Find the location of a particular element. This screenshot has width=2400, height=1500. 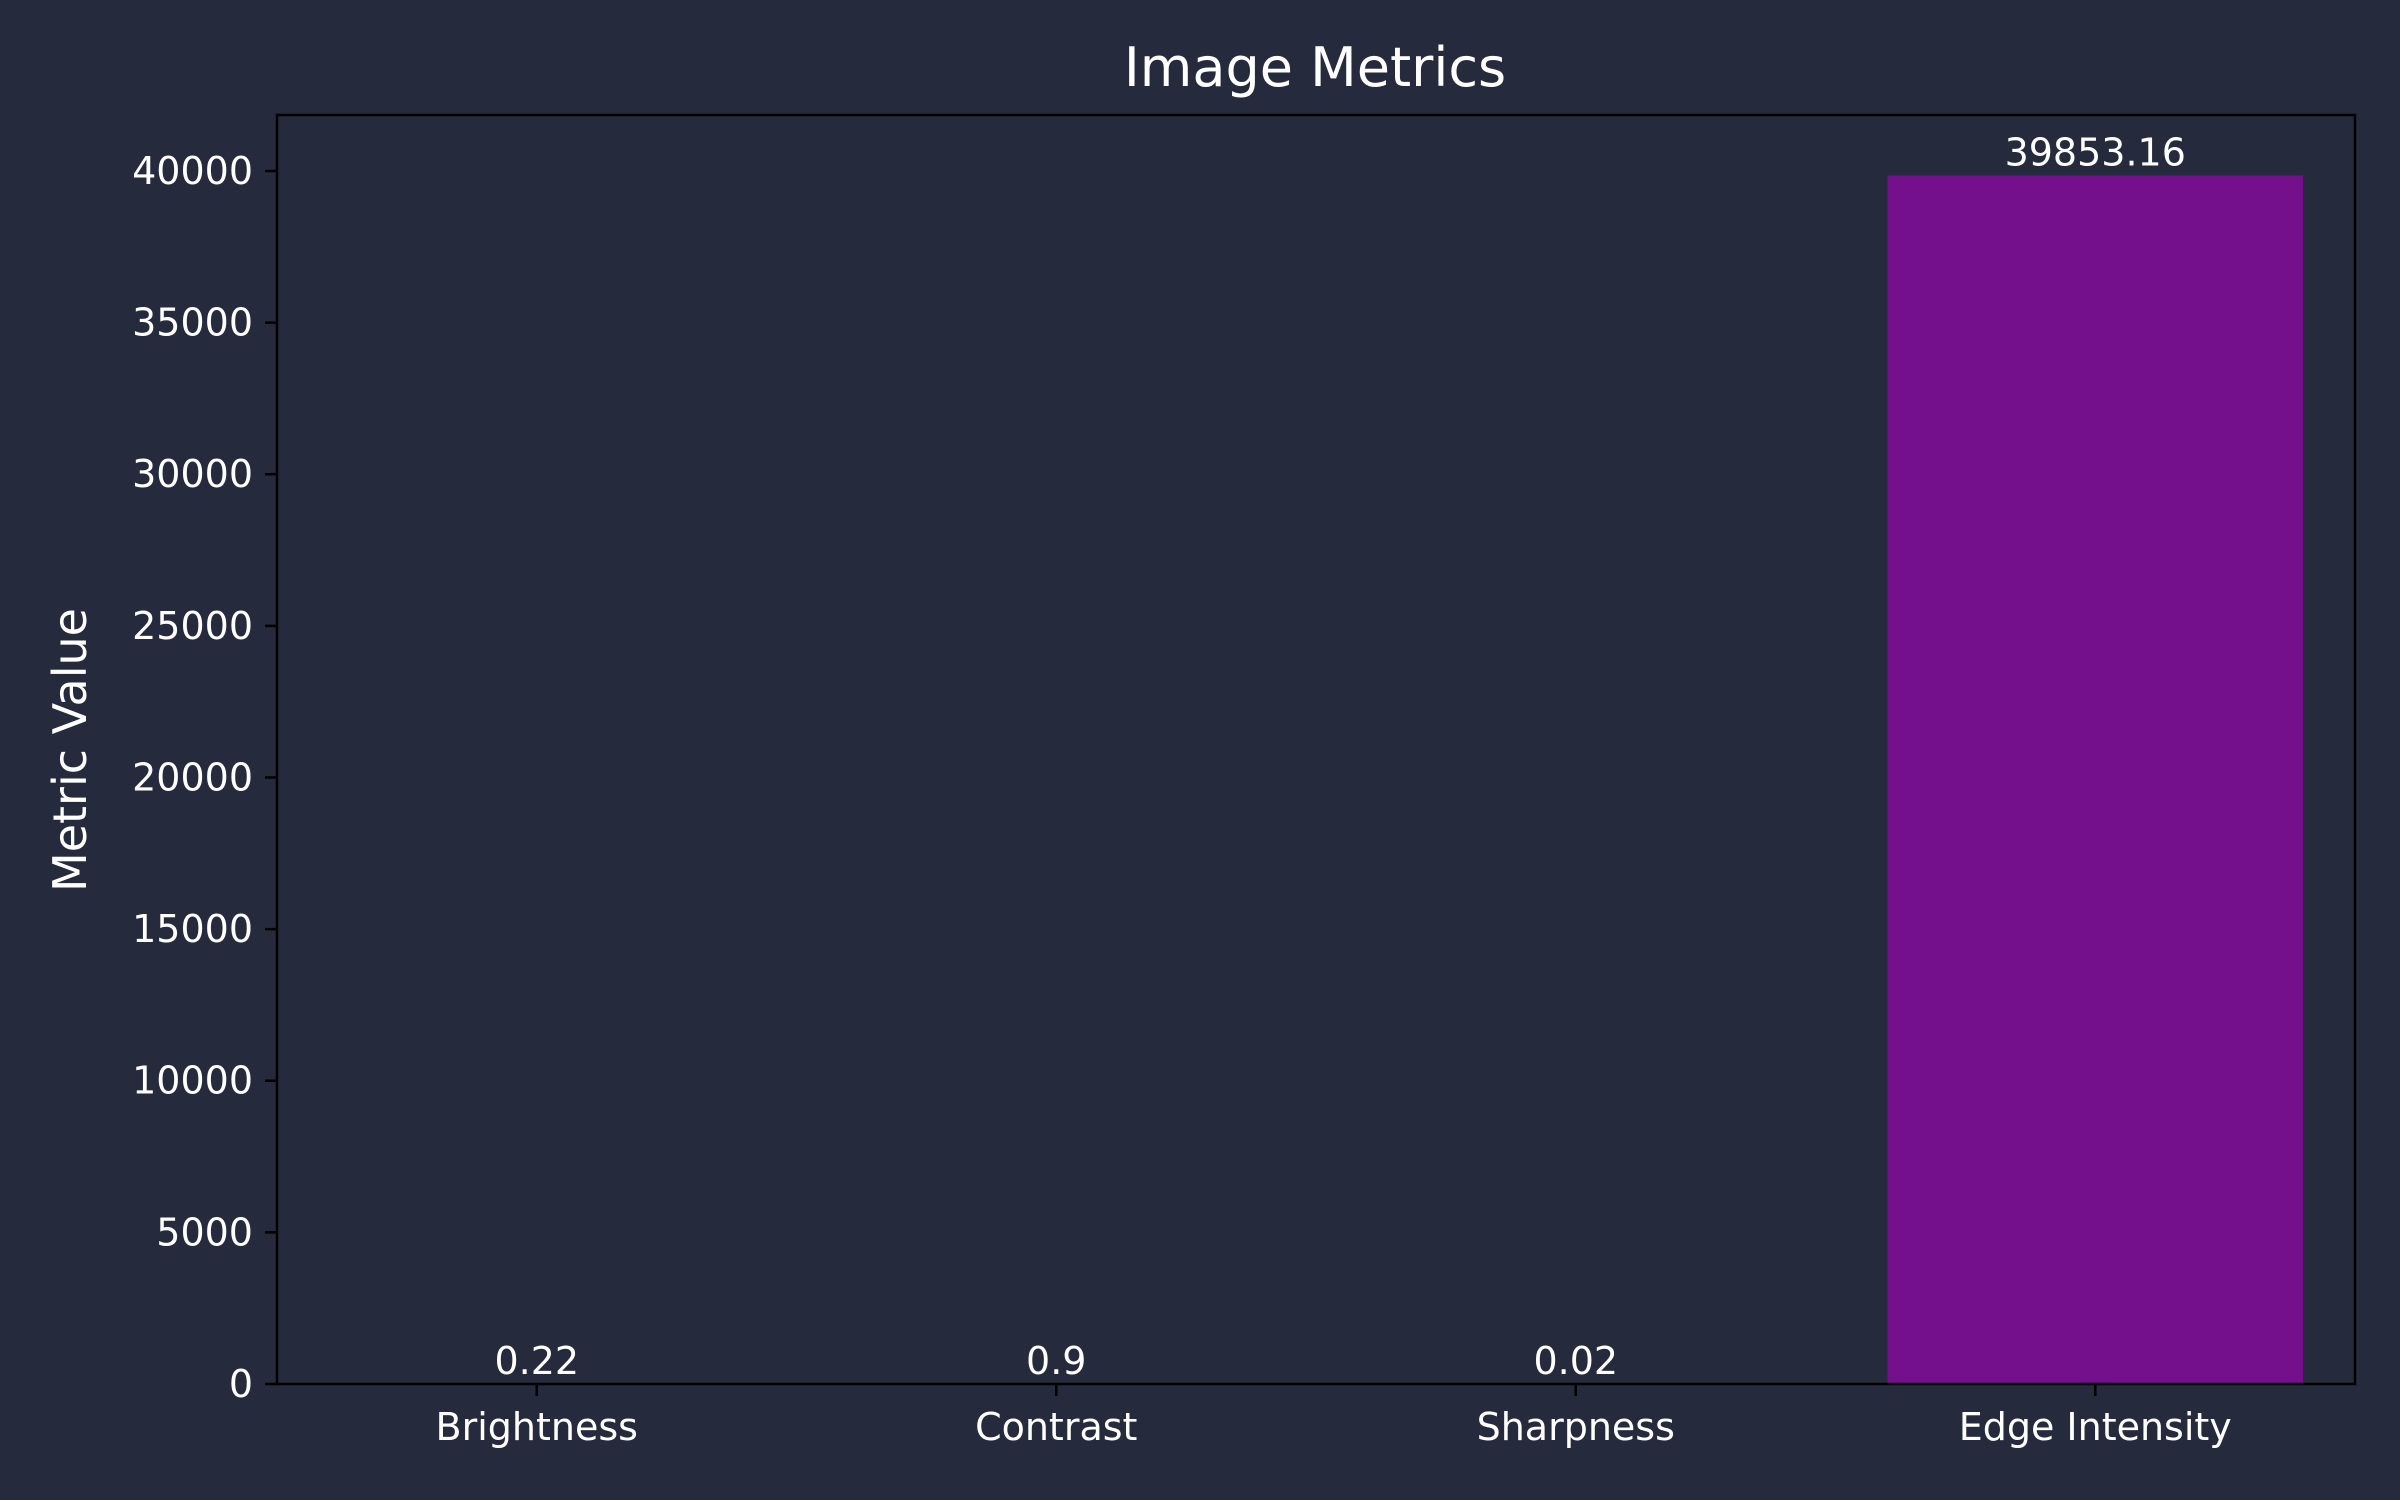

x-tick-label: Edge Intensity is located at coordinates (2095, 1427).